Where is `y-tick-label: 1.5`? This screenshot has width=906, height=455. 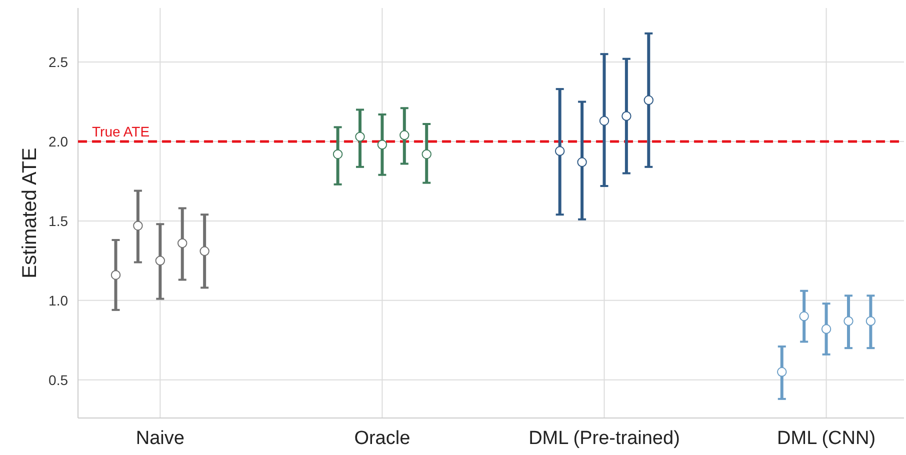 y-tick-label: 1.5 is located at coordinates (58, 220).